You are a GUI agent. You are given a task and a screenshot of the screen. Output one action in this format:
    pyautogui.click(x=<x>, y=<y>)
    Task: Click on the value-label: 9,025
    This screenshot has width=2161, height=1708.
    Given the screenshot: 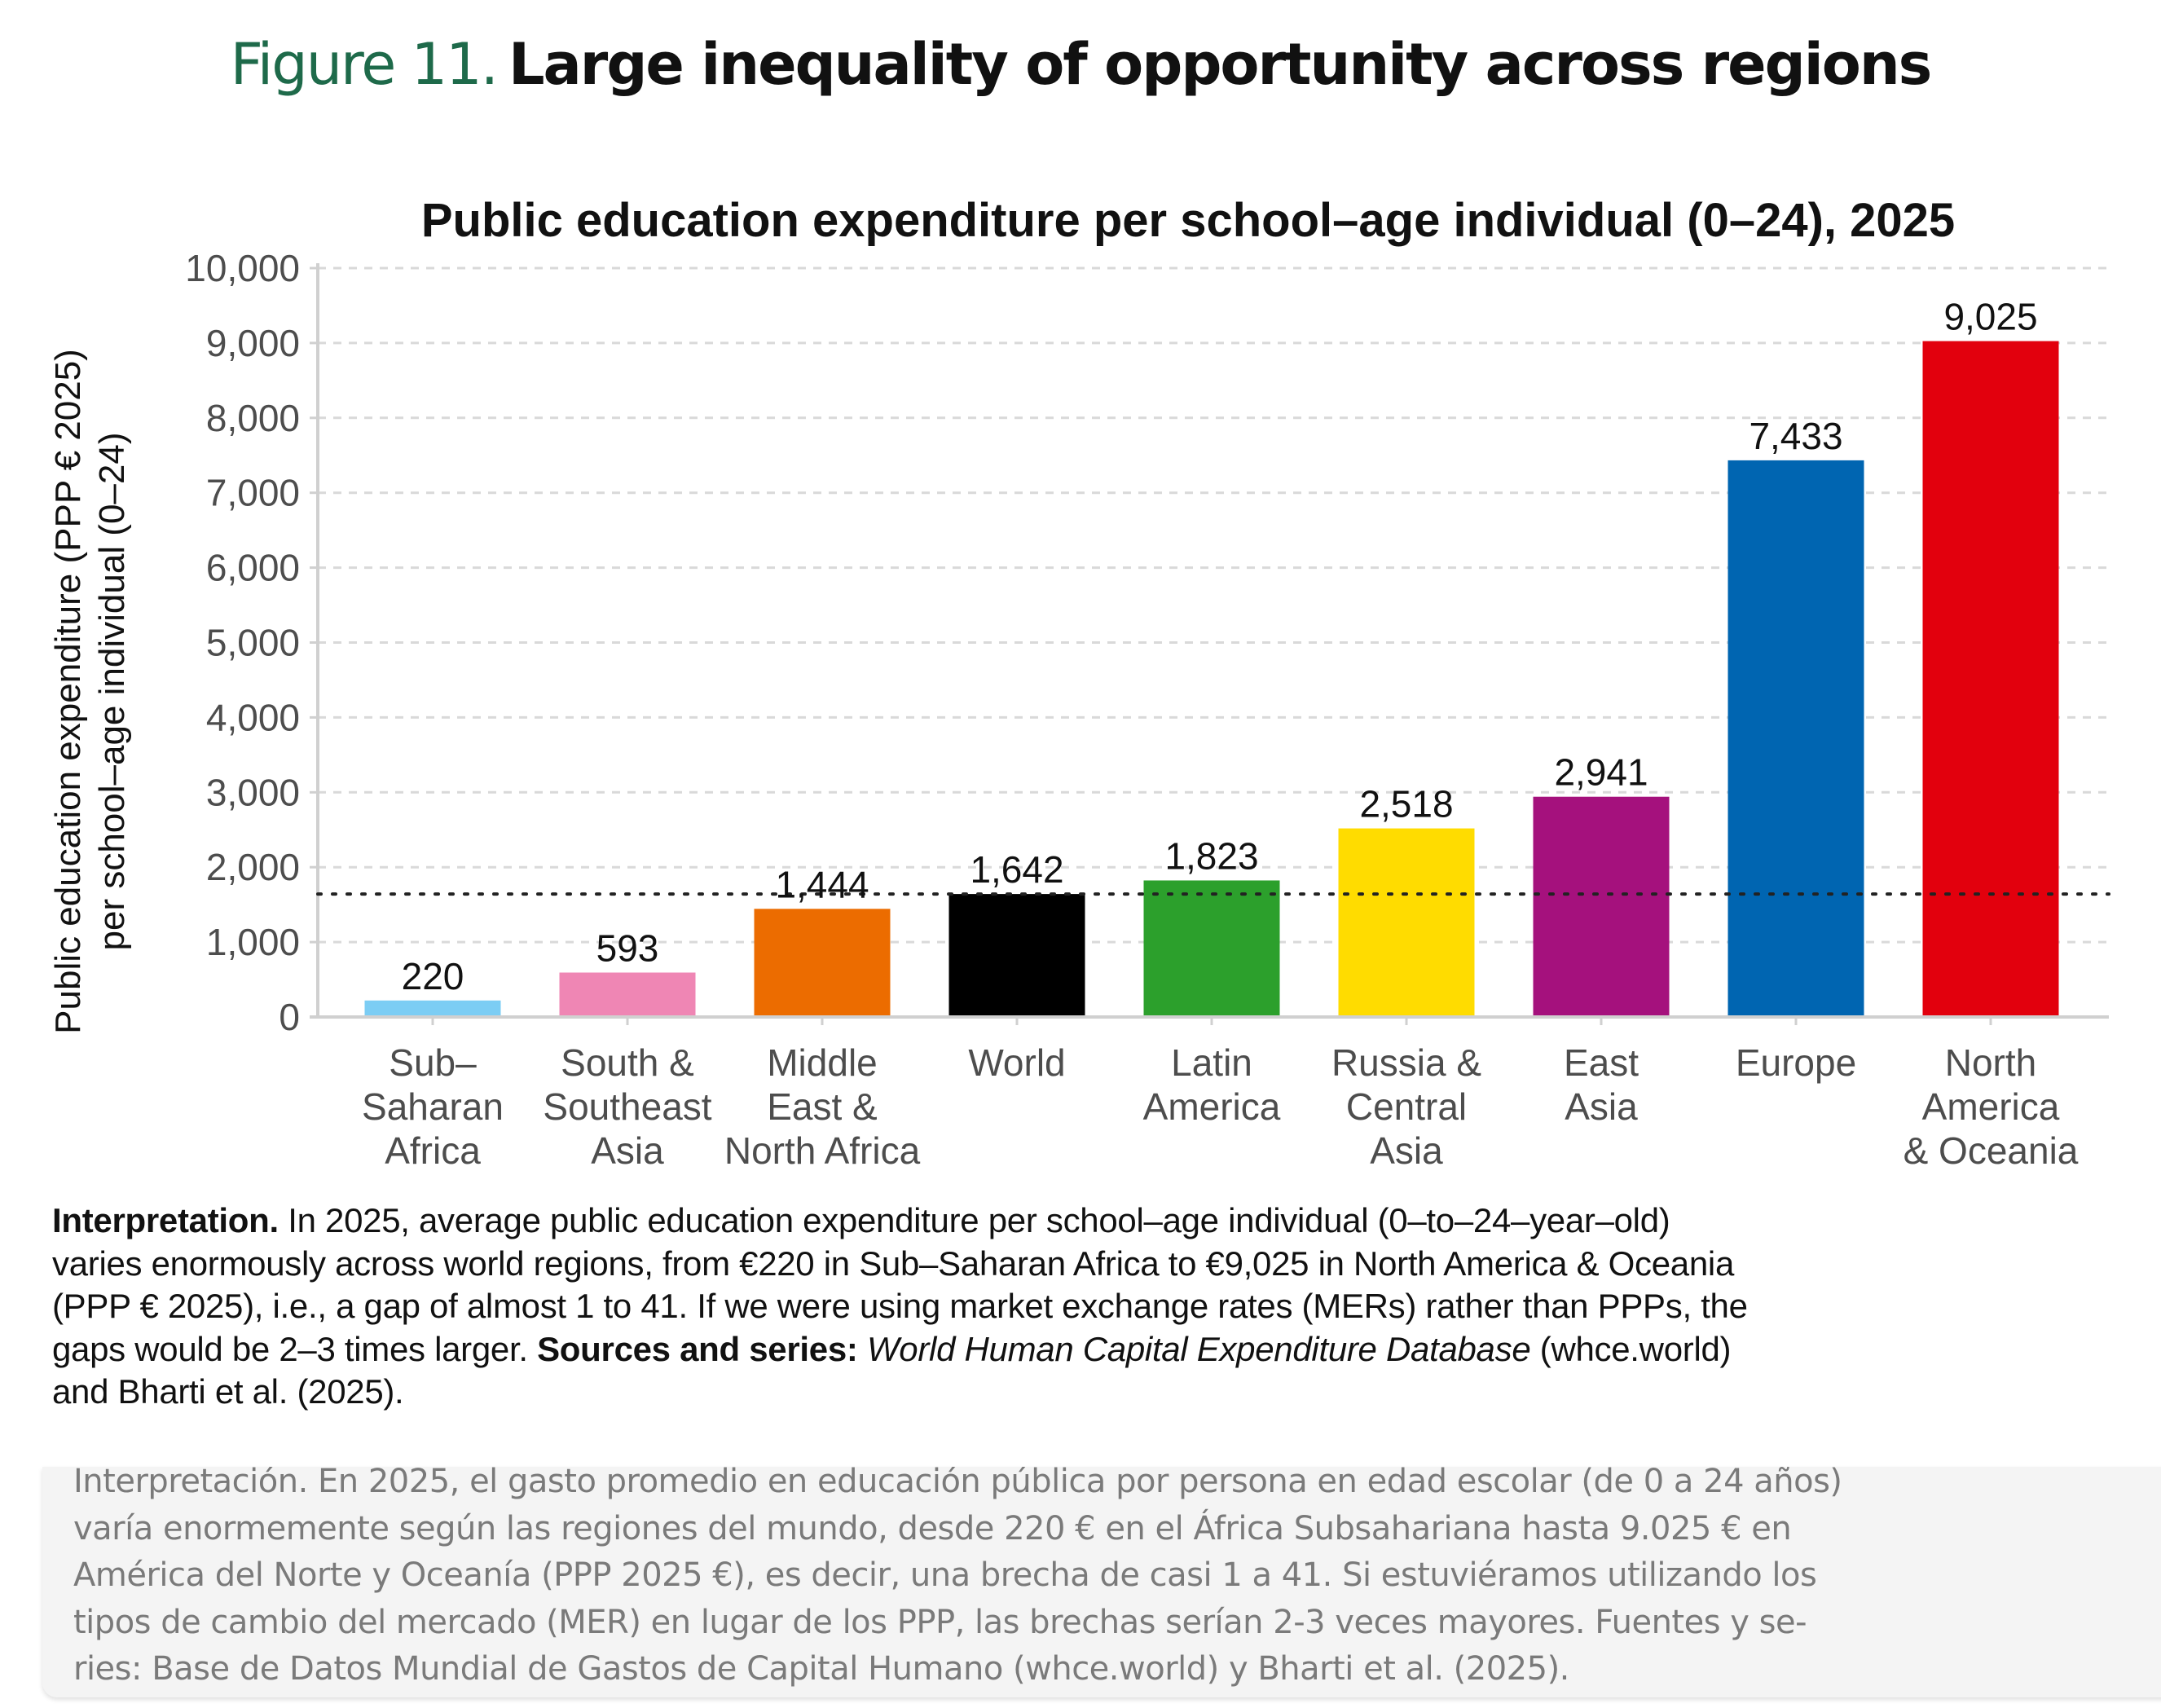 What is the action you would take?
    pyautogui.click(x=1990, y=317)
    